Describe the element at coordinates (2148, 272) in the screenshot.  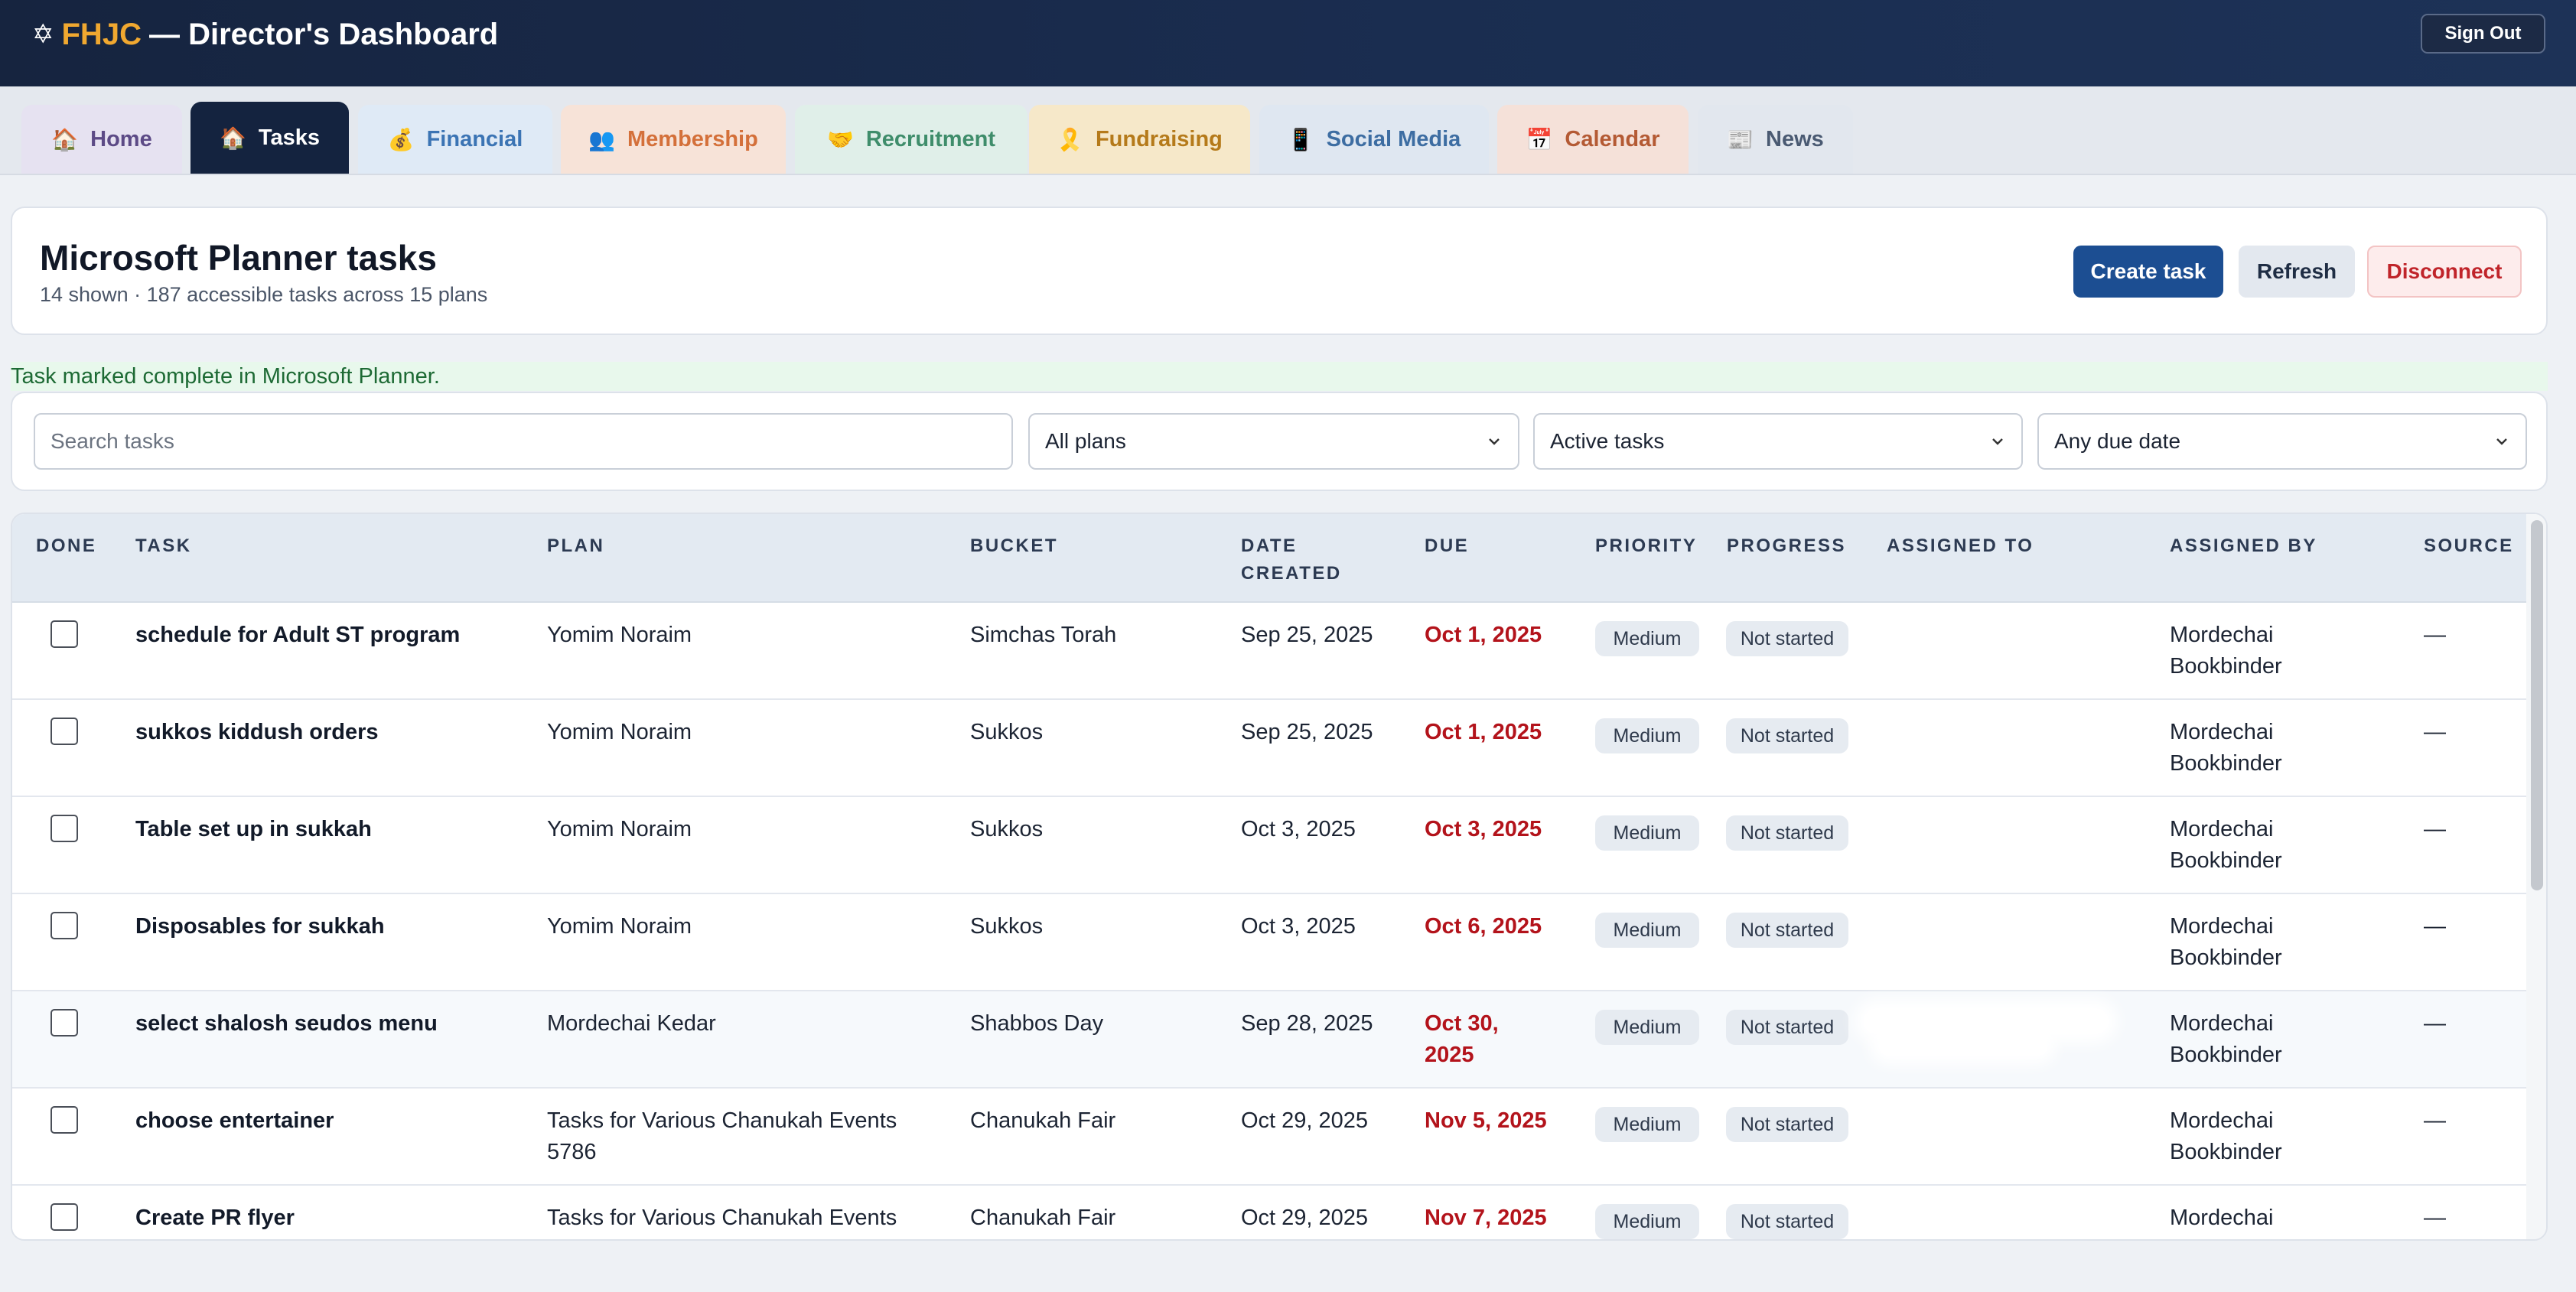
I see `create-task-button: Create task` at that location.